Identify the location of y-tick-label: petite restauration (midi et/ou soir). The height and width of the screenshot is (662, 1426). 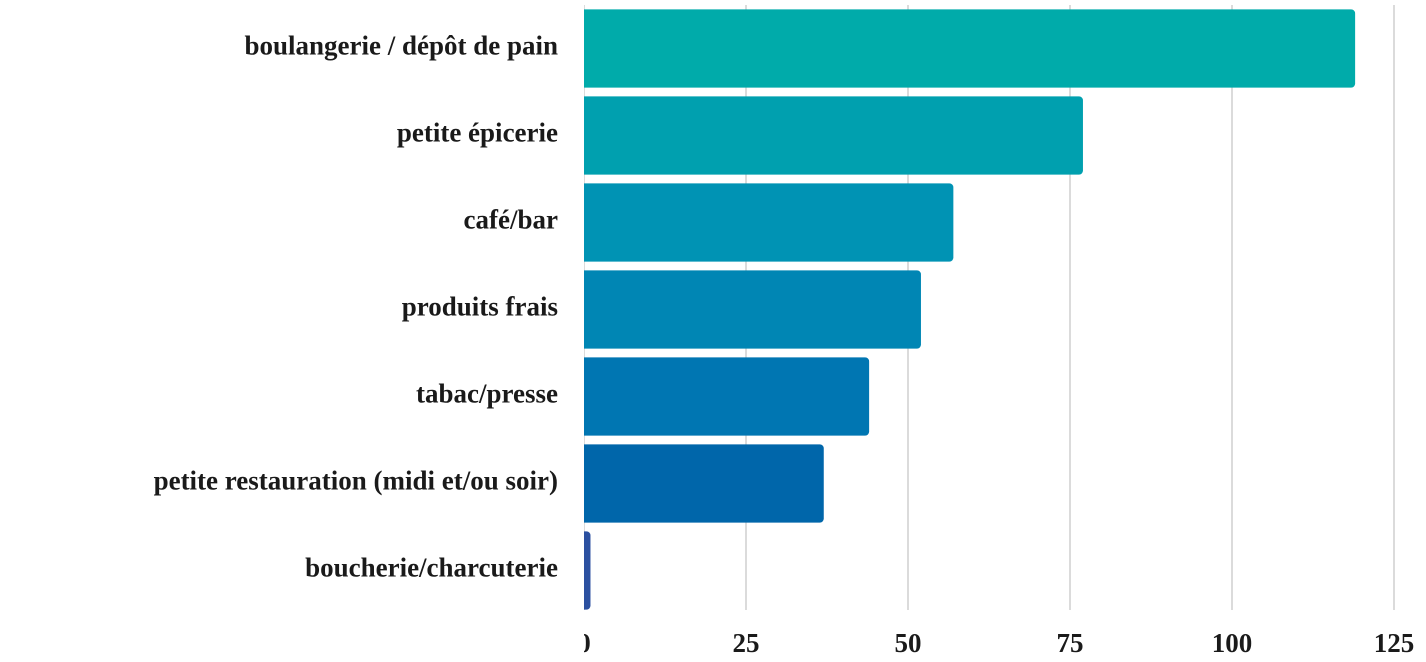
(356, 481).